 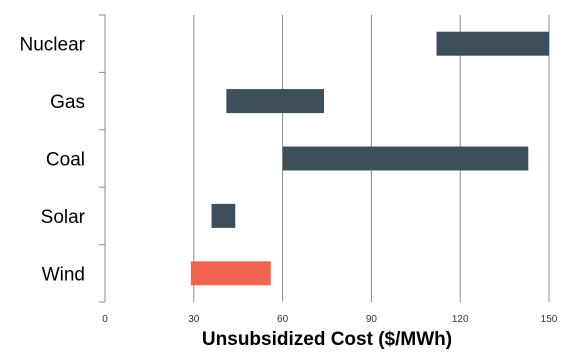 I want to click on bar-coal, so click(x=405, y=158).